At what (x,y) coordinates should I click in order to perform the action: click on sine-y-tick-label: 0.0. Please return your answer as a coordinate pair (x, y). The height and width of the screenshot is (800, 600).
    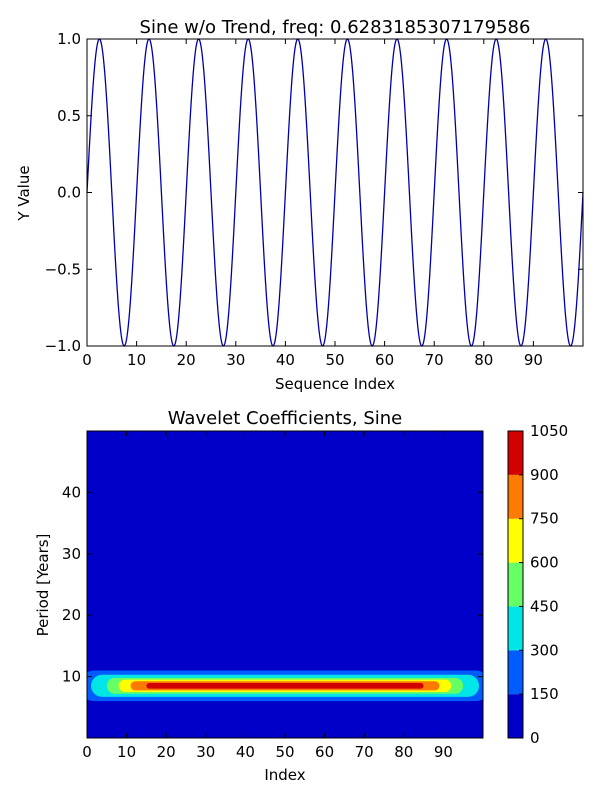
    Looking at the image, I should click on (69, 193).